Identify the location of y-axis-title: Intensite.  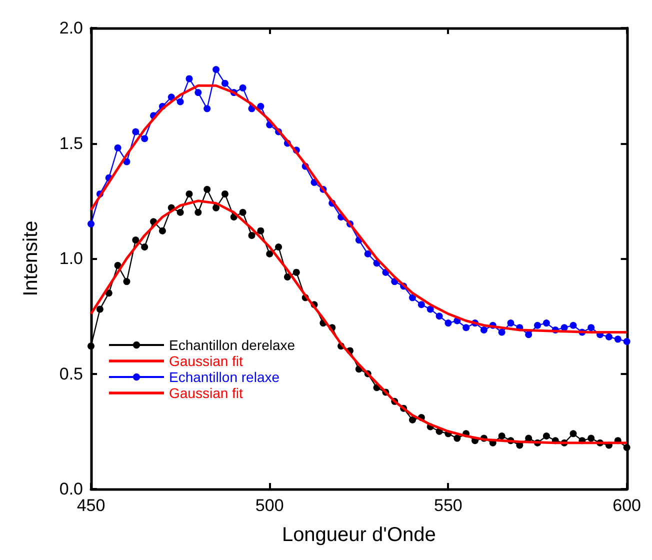
(31, 258).